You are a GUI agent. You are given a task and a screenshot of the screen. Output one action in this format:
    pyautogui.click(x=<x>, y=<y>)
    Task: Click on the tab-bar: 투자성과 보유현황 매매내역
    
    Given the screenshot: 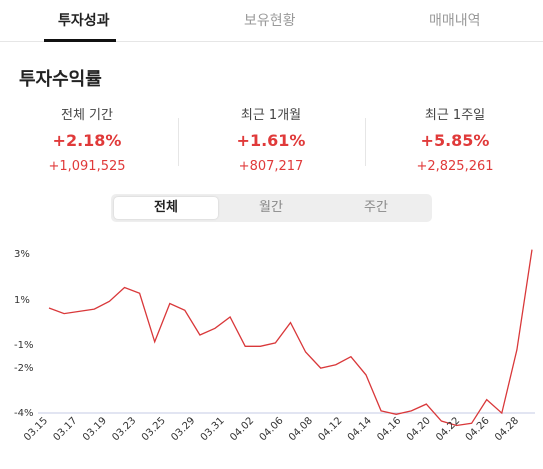 What is the action you would take?
    pyautogui.click(x=271, y=21)
    